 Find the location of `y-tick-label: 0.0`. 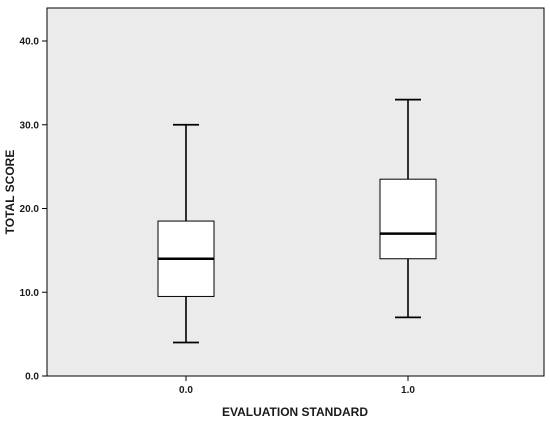

y-tick-label: 0.0 is located at coordinates (32, 377).